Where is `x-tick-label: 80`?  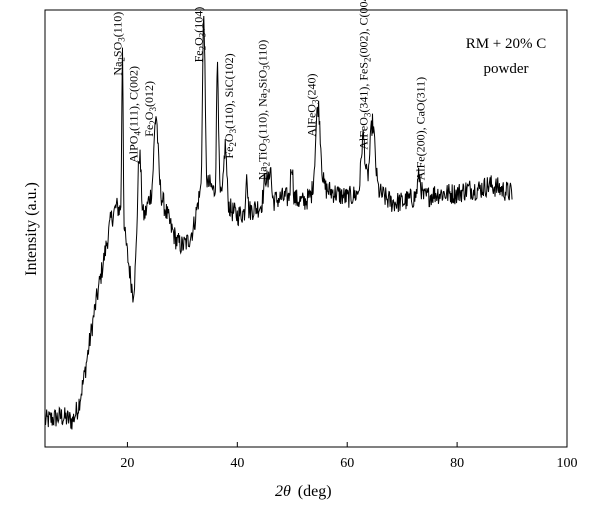
x-tick-label: 80 is located at coordinates (457, 463).